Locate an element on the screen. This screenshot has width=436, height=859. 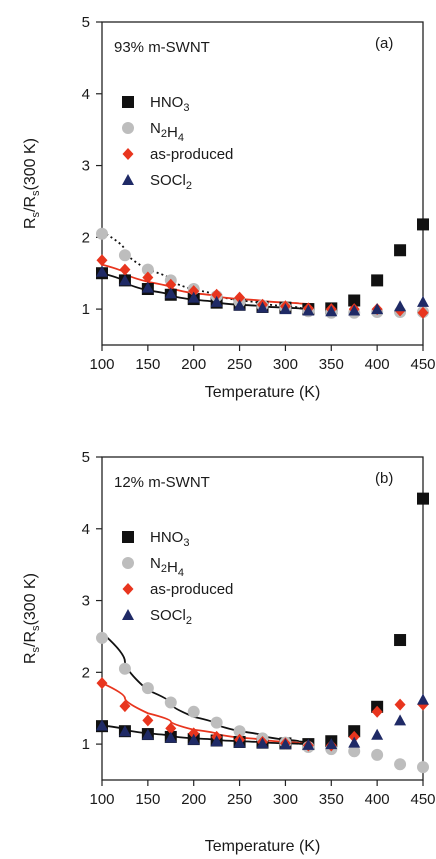
y-axis-label: Rs/Rs(300 K) is located at coordinates (32, 618).